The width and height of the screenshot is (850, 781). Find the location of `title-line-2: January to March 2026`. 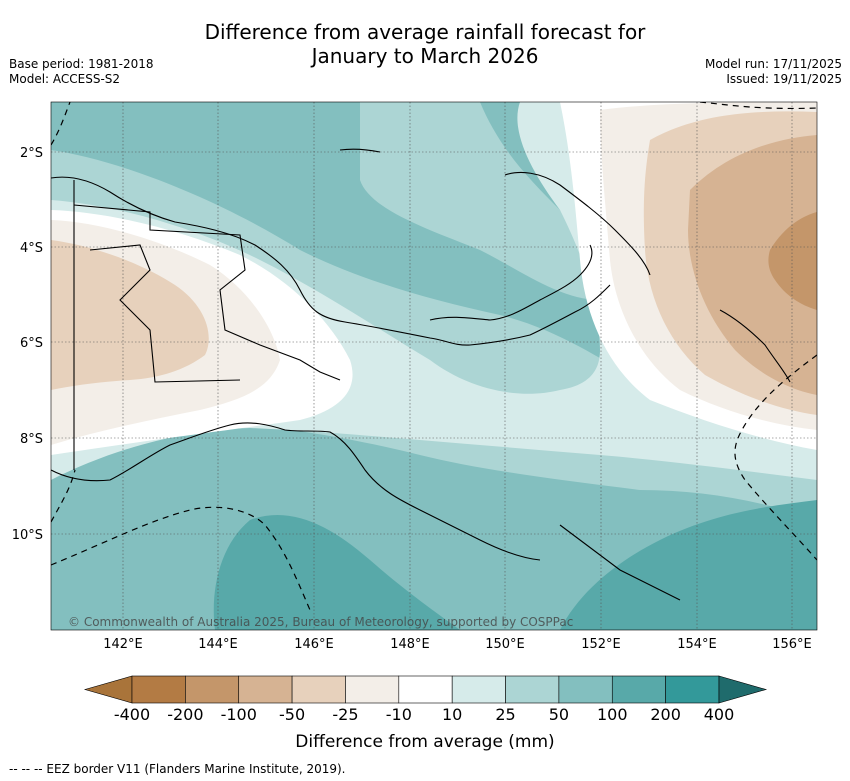

title-line-2: January to March 2026 is located at coordinates (425, 56).